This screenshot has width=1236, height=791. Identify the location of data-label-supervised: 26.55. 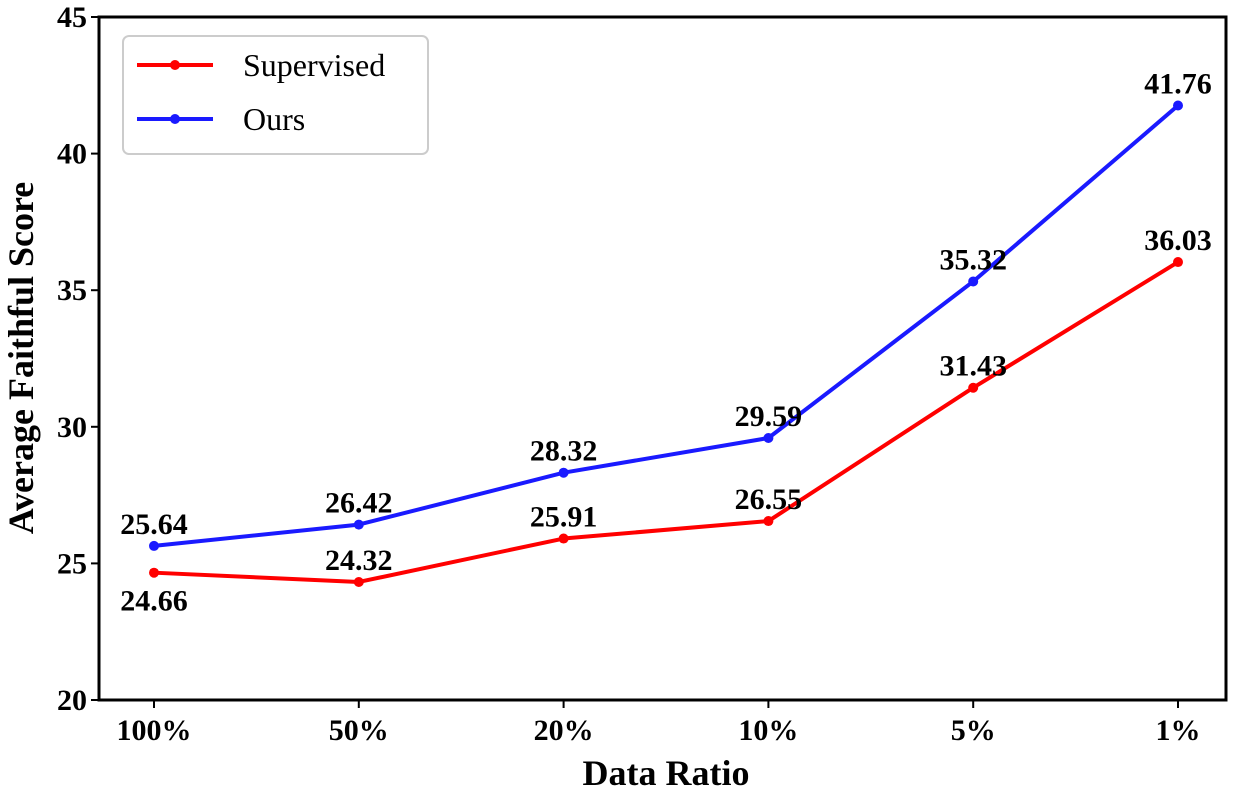
(769, 499).